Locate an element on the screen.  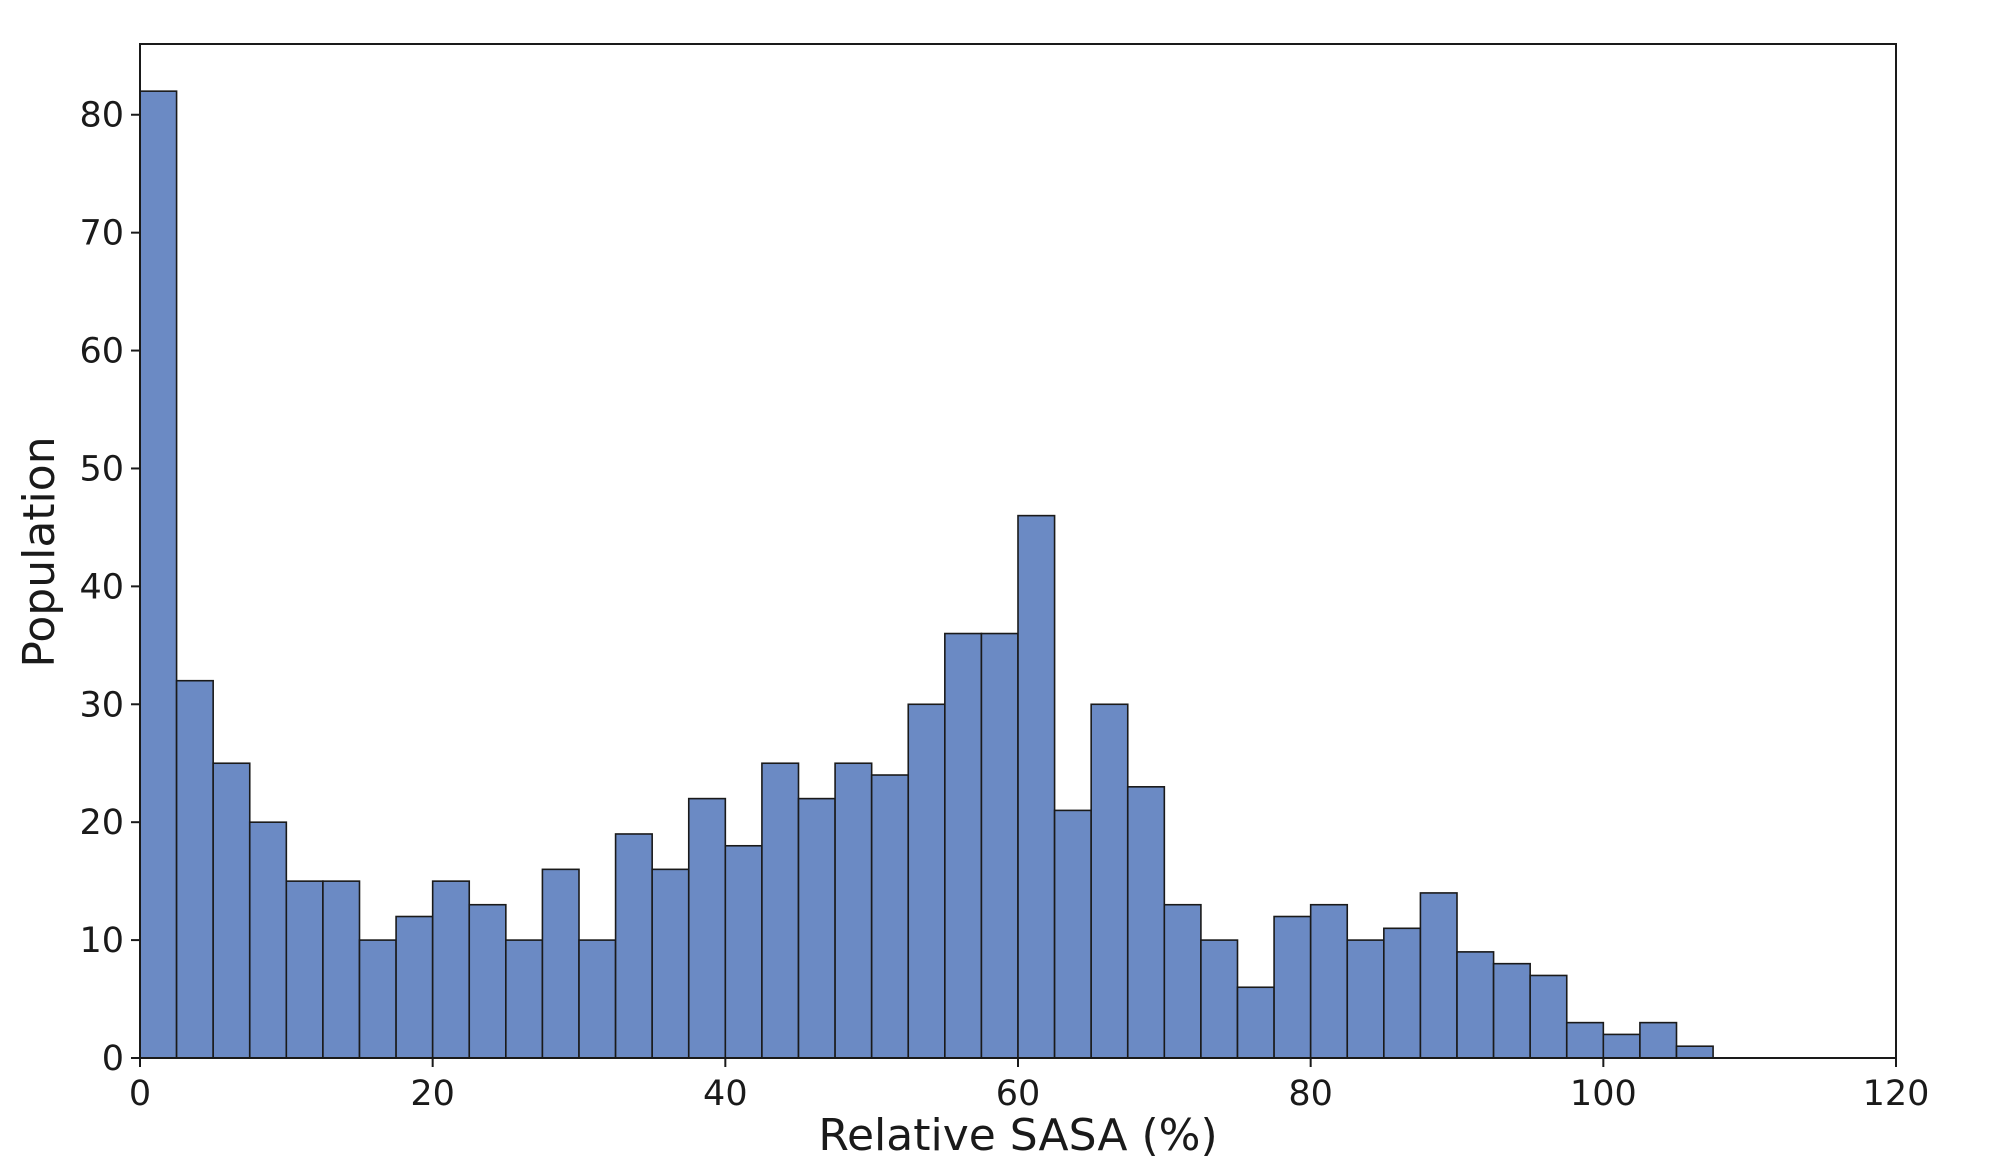
y-tick-label: 0 is located at coordinates (113, 1059).